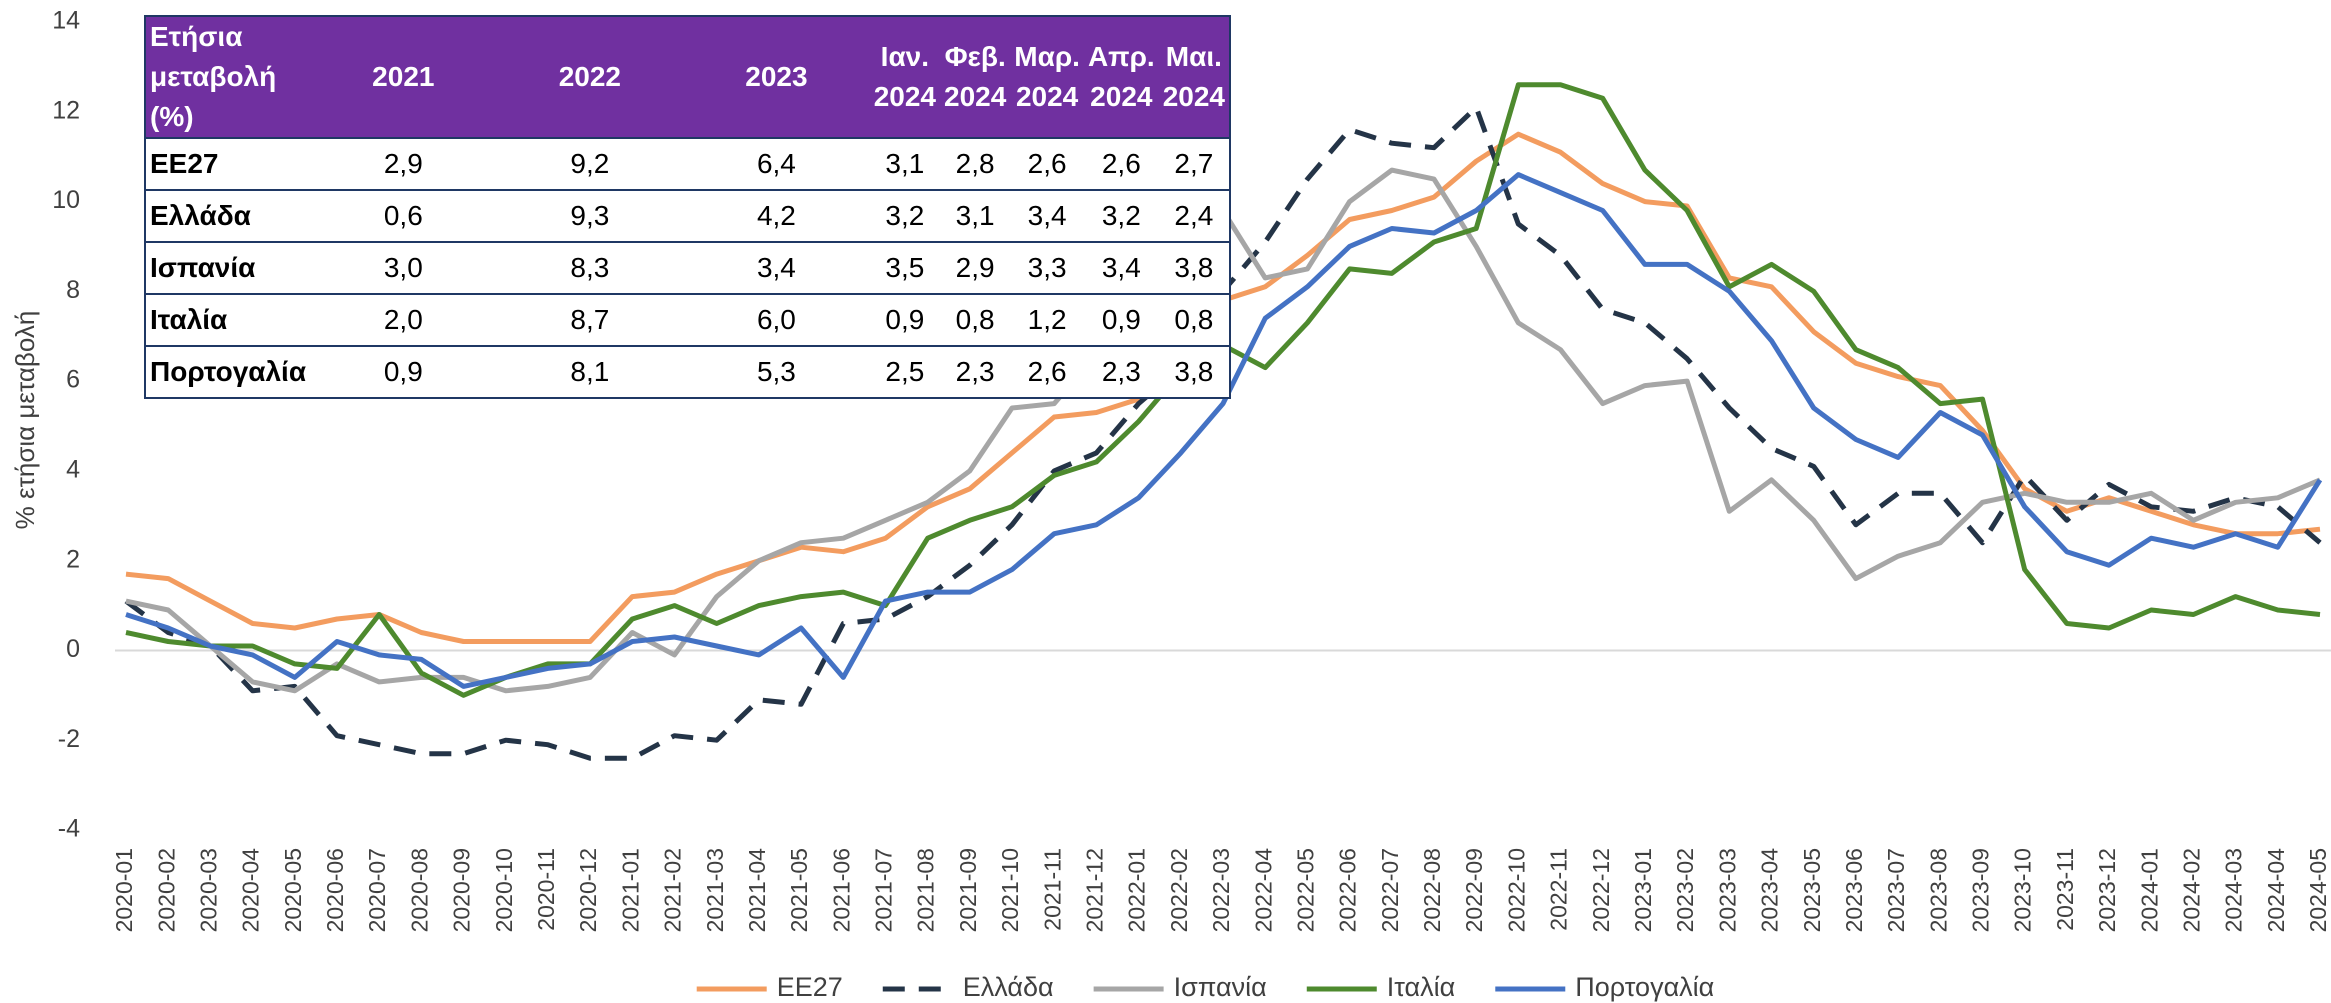 This screenshot has width=2331, height=1003. What do you see at coordinates (69, 829) in the screenshot?
I see `y-tick-label: -4` at bounding box center [69, 829].